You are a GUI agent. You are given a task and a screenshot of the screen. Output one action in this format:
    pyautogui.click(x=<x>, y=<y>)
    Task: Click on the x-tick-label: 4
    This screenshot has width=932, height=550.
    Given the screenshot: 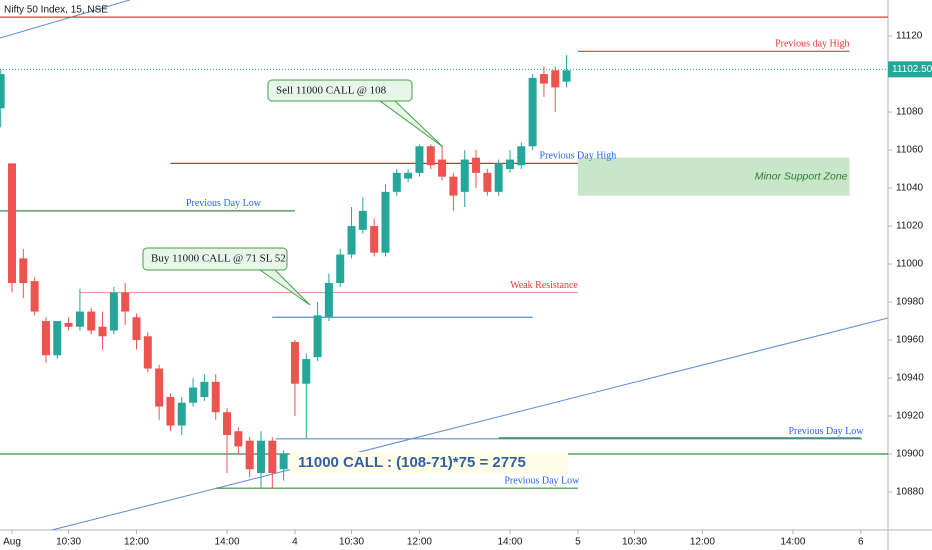 What is the action you would take?
    pyautogui.click(x=295, y=542)
    